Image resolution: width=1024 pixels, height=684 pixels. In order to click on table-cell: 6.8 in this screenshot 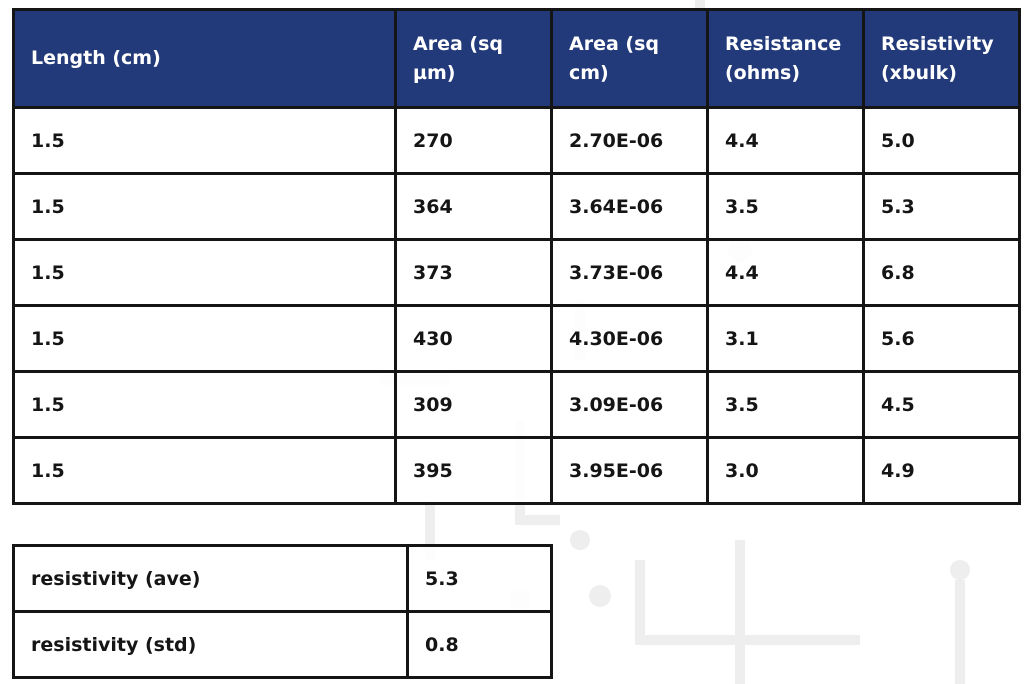, I will do `click(941, 272)`.